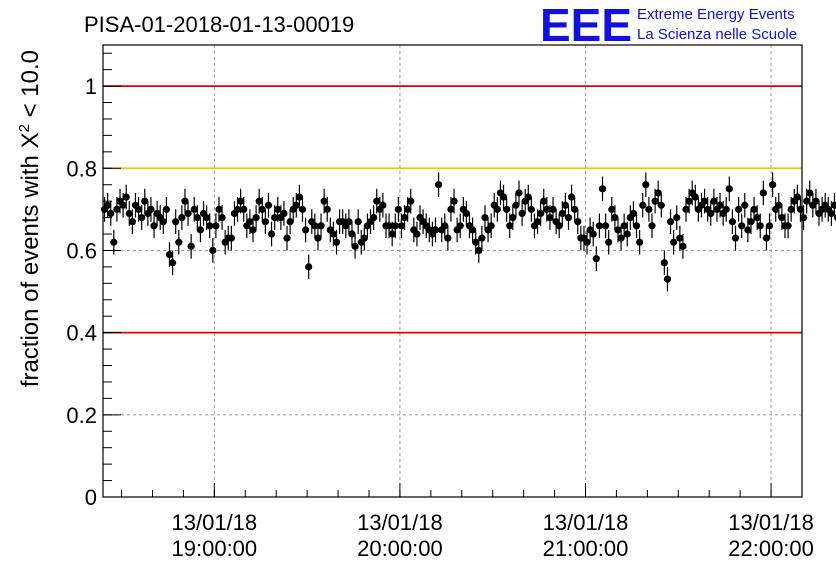  I want to click on logo-line-2: La Scienza nelle Scuole, so click(717, 34).